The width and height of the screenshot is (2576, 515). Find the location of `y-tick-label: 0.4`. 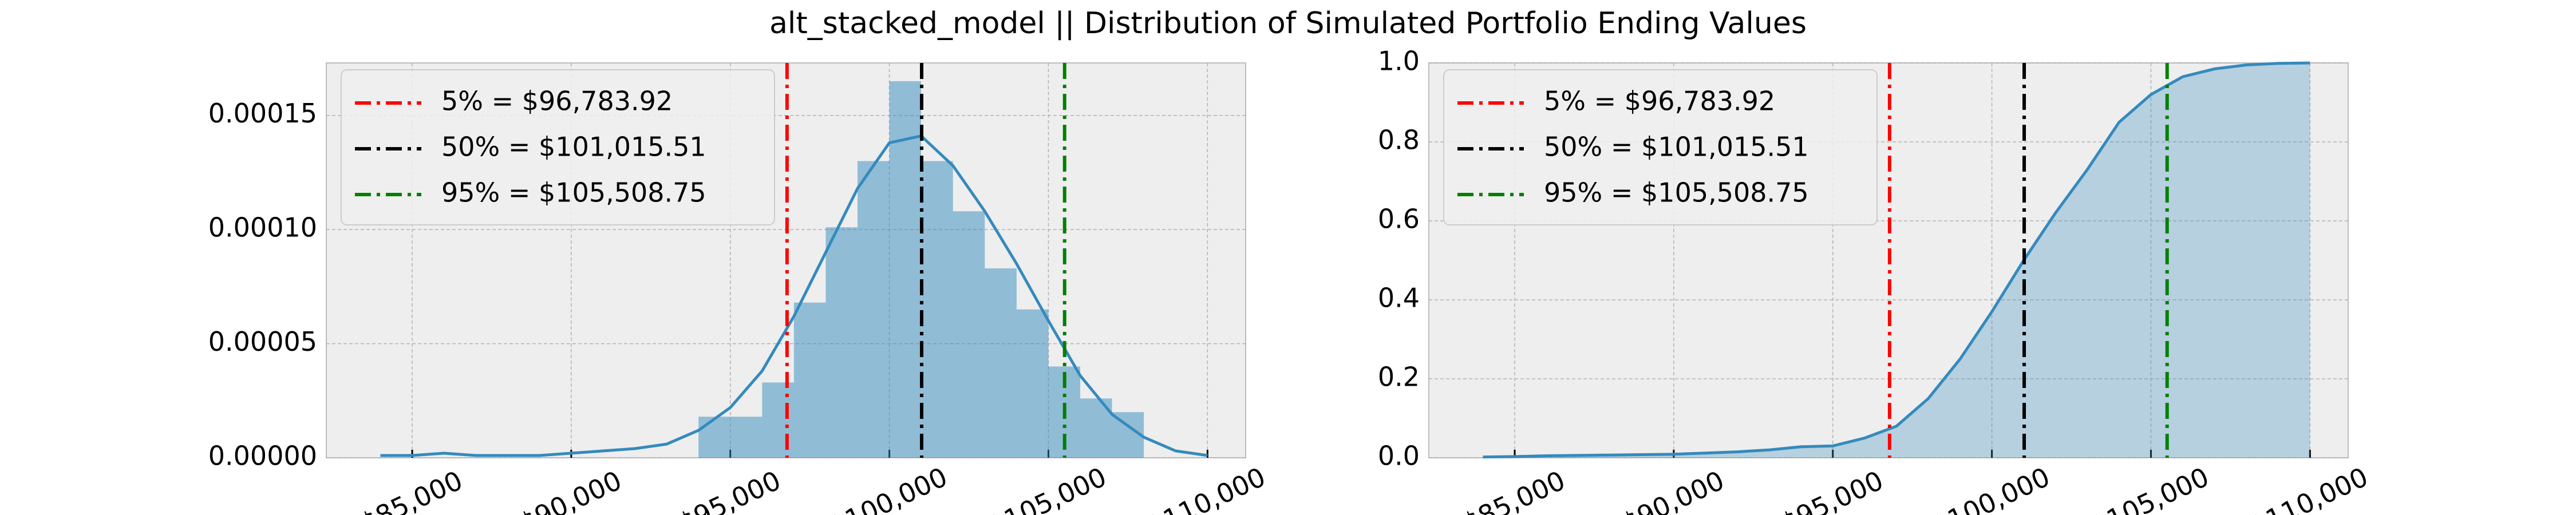

y-tick-label: 0.4 is located at coordinates (1399, 298).